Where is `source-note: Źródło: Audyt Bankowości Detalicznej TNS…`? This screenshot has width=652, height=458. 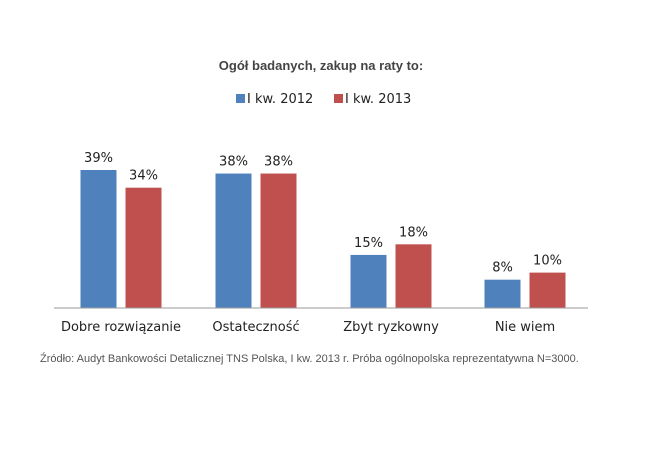 source-note: Źródło: Audyt Bankowości Detalicznej TNS… is located at coordinates (309, 358).